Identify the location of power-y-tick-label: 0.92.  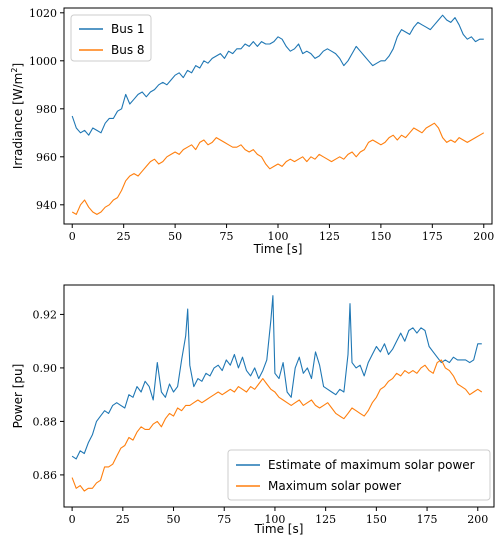
(45, 314).